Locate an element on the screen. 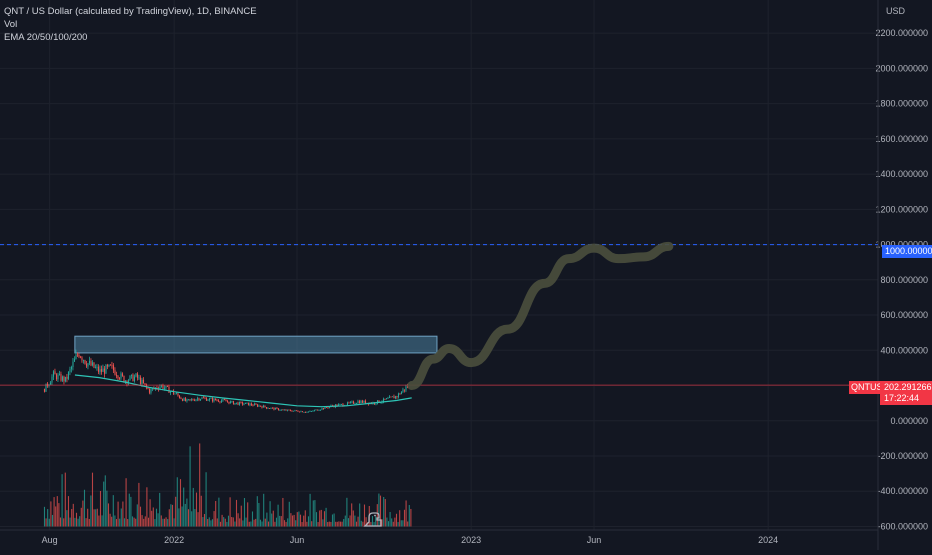  tradingview-dino-icon is located at coordinates (374, 520).